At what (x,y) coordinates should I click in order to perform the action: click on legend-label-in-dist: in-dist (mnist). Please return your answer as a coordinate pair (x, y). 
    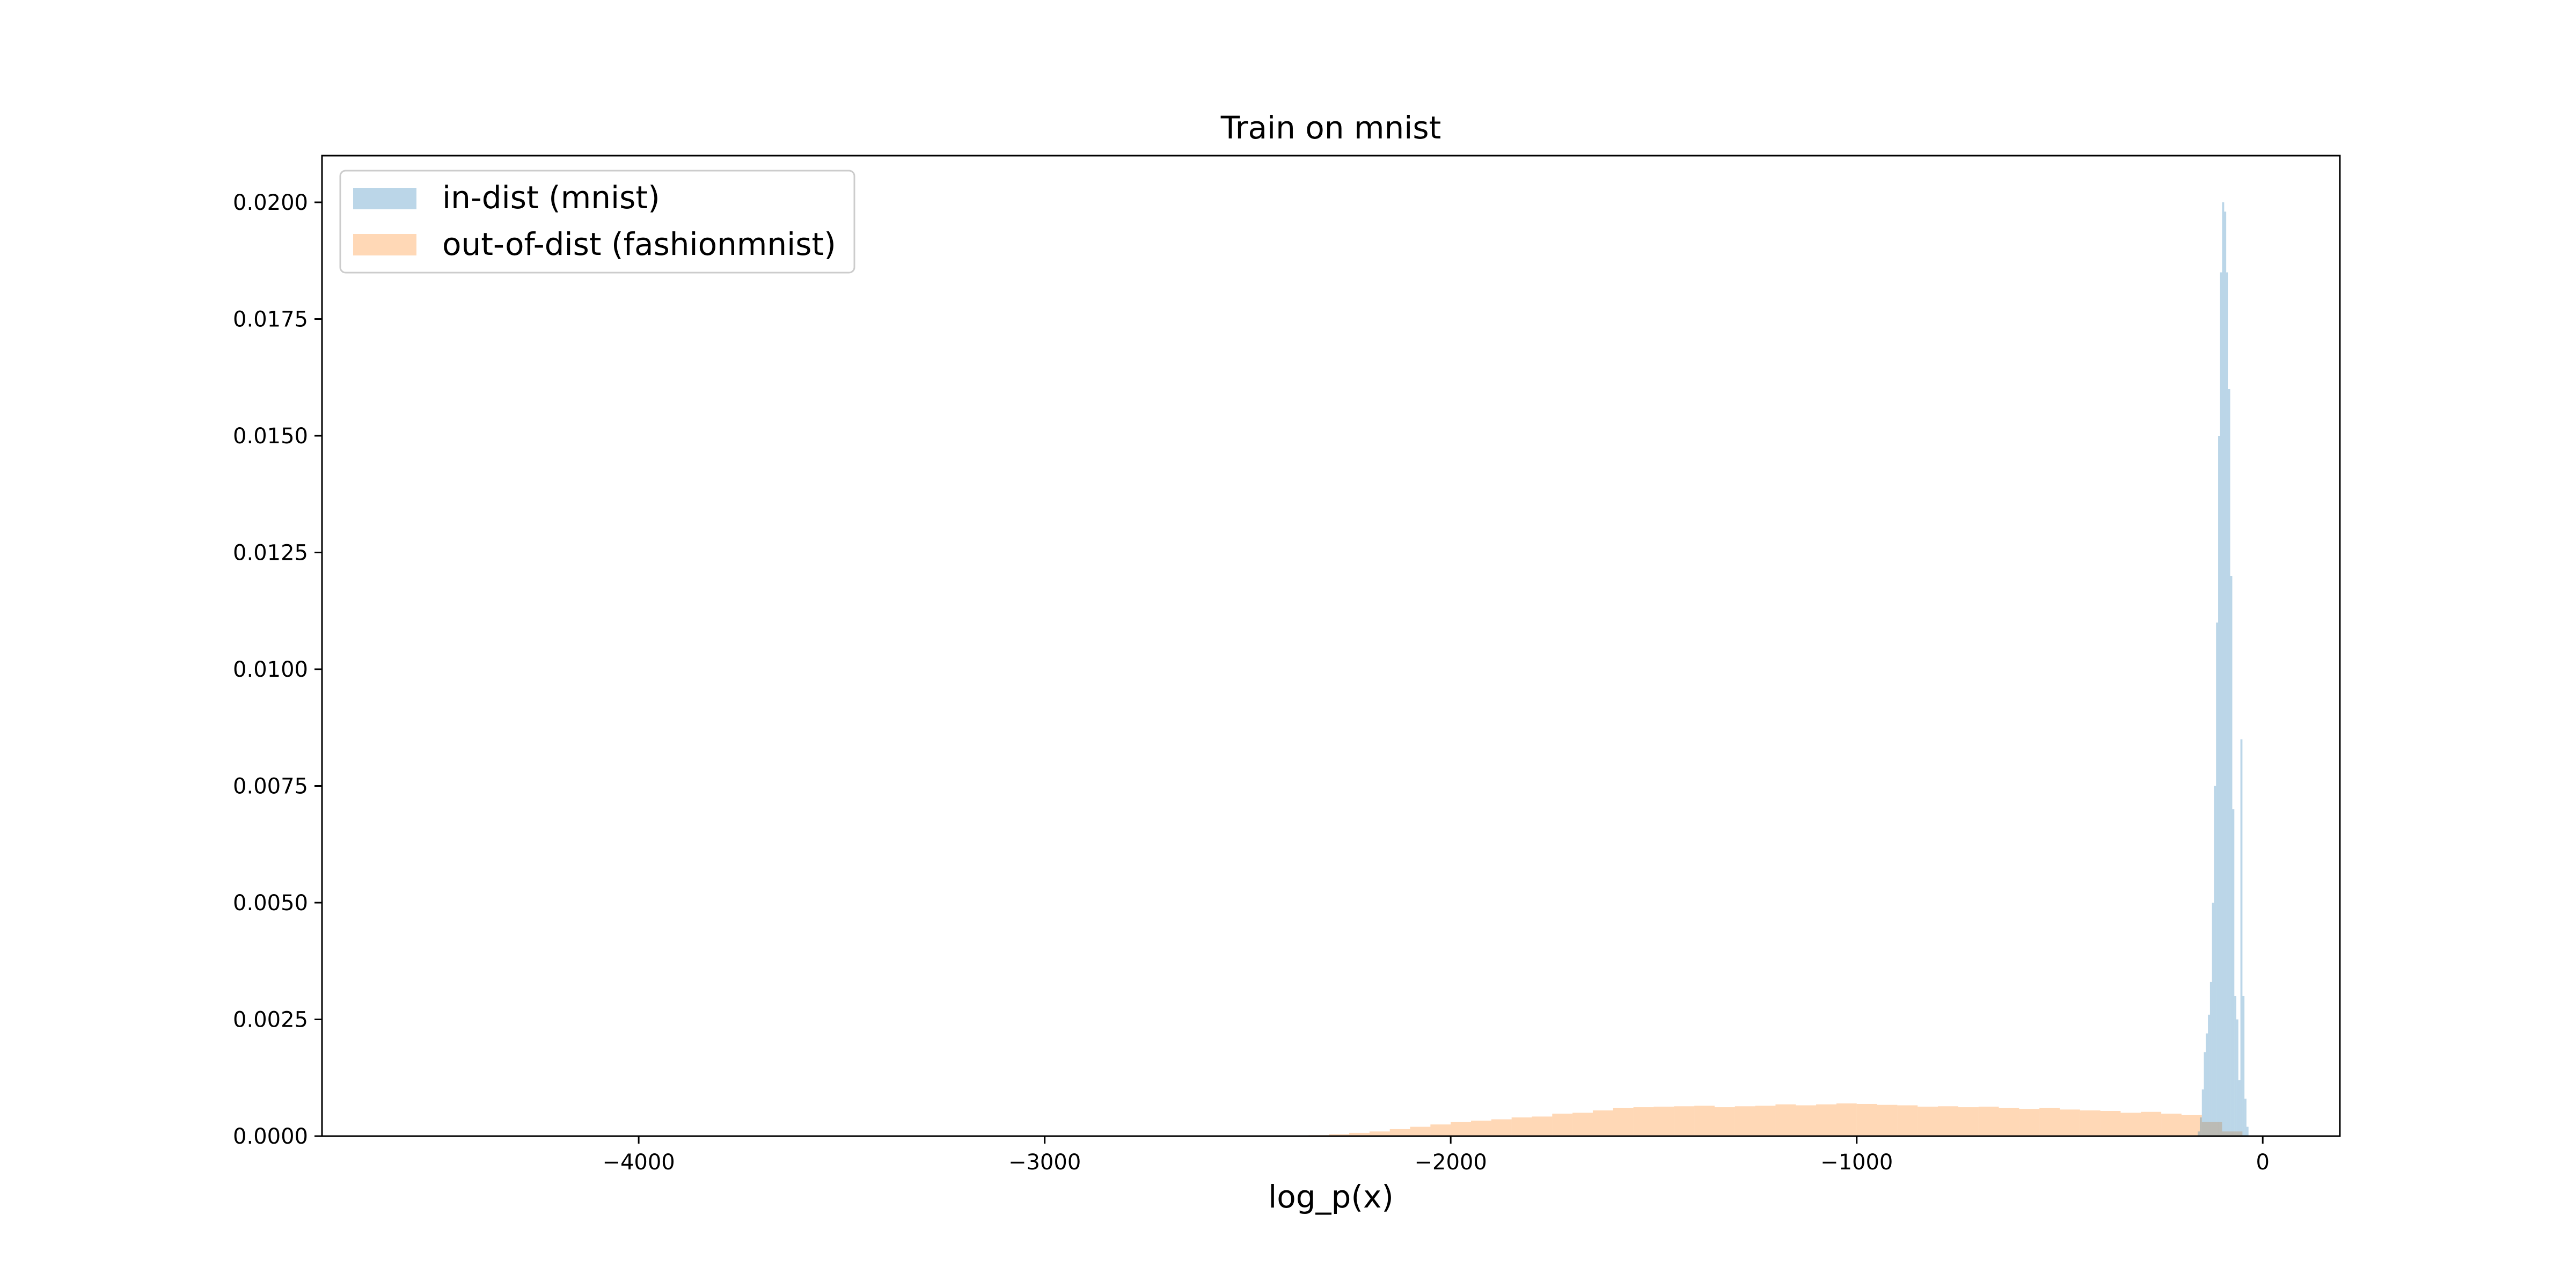
    Looking at the image, I should click on (551, 197).